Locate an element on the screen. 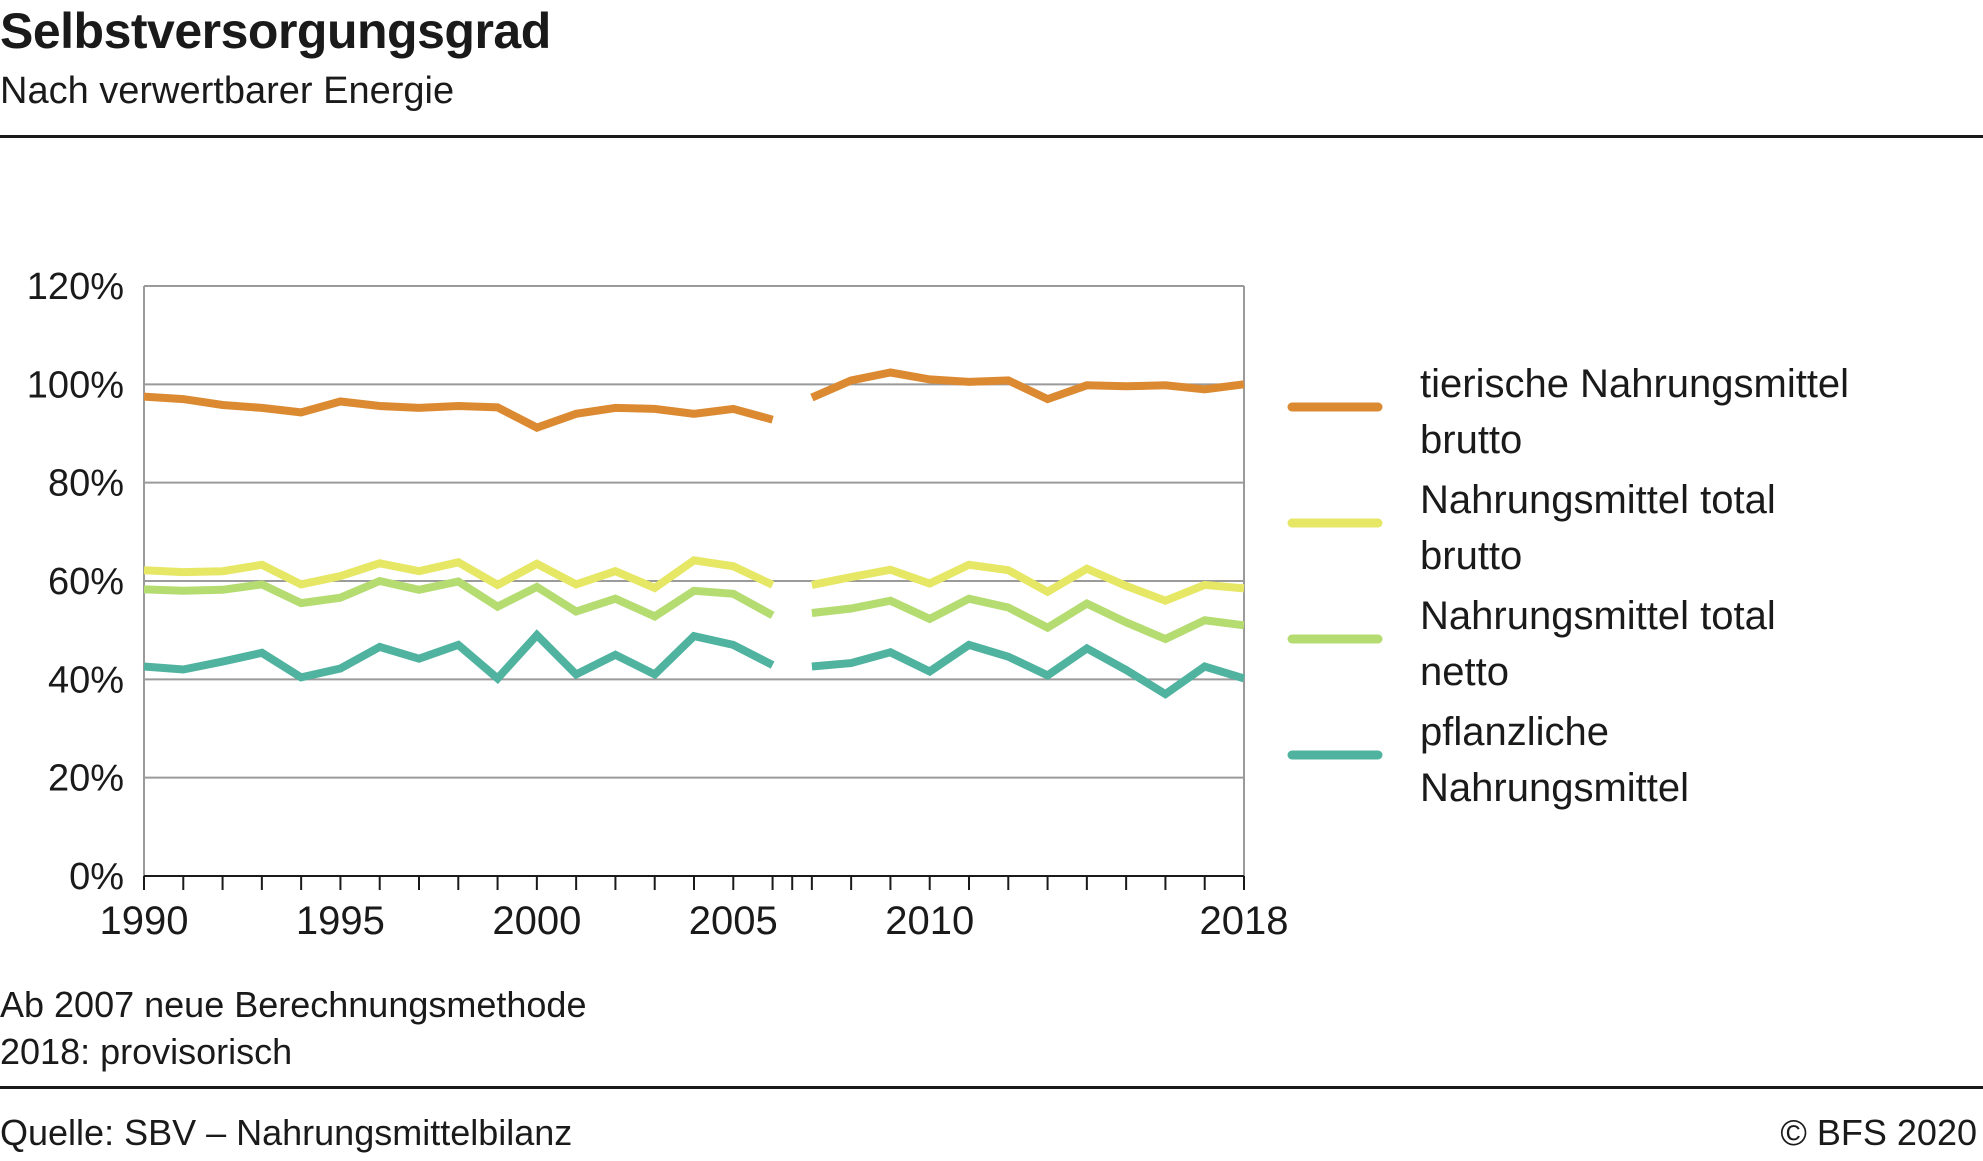  footer-divider is located at coordinates (991, 1087).